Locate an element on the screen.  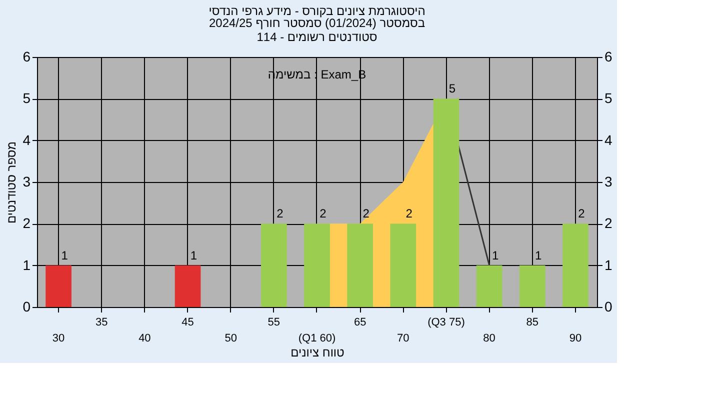
y-tick-label: 0 is located at coordinates (26, 306).